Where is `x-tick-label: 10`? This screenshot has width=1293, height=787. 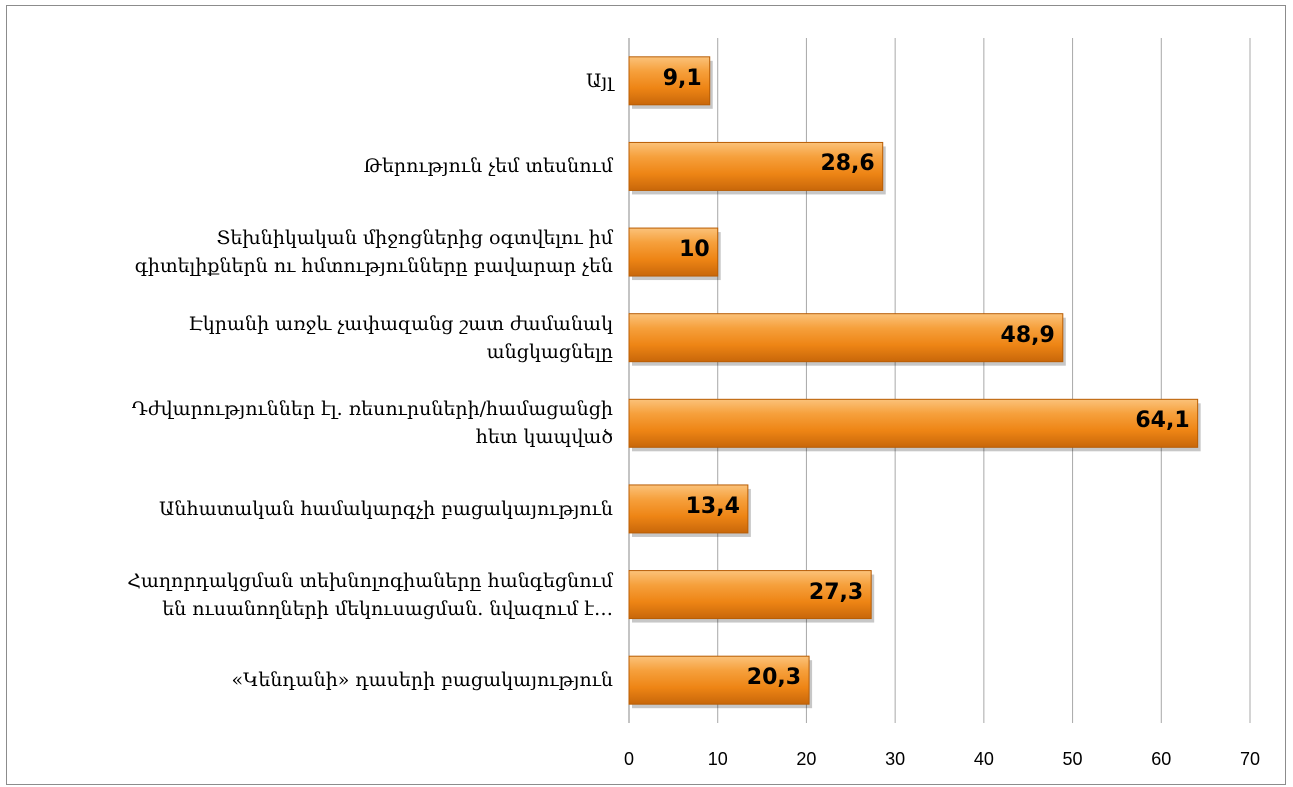
x-tick-label: 10 is located at coordinates (717, 759).